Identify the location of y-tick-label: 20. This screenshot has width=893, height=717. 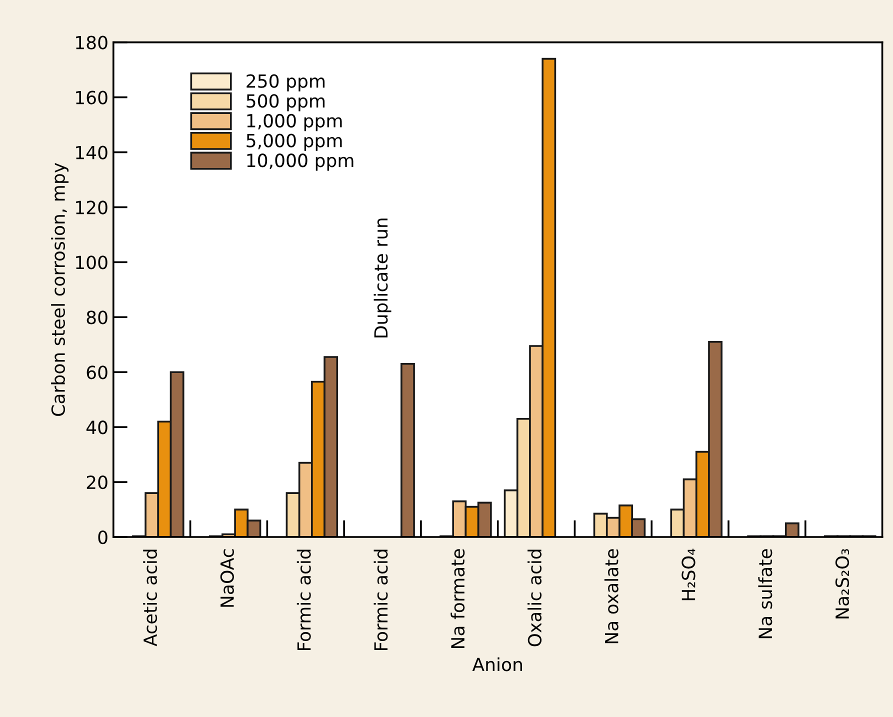
(97, 483).